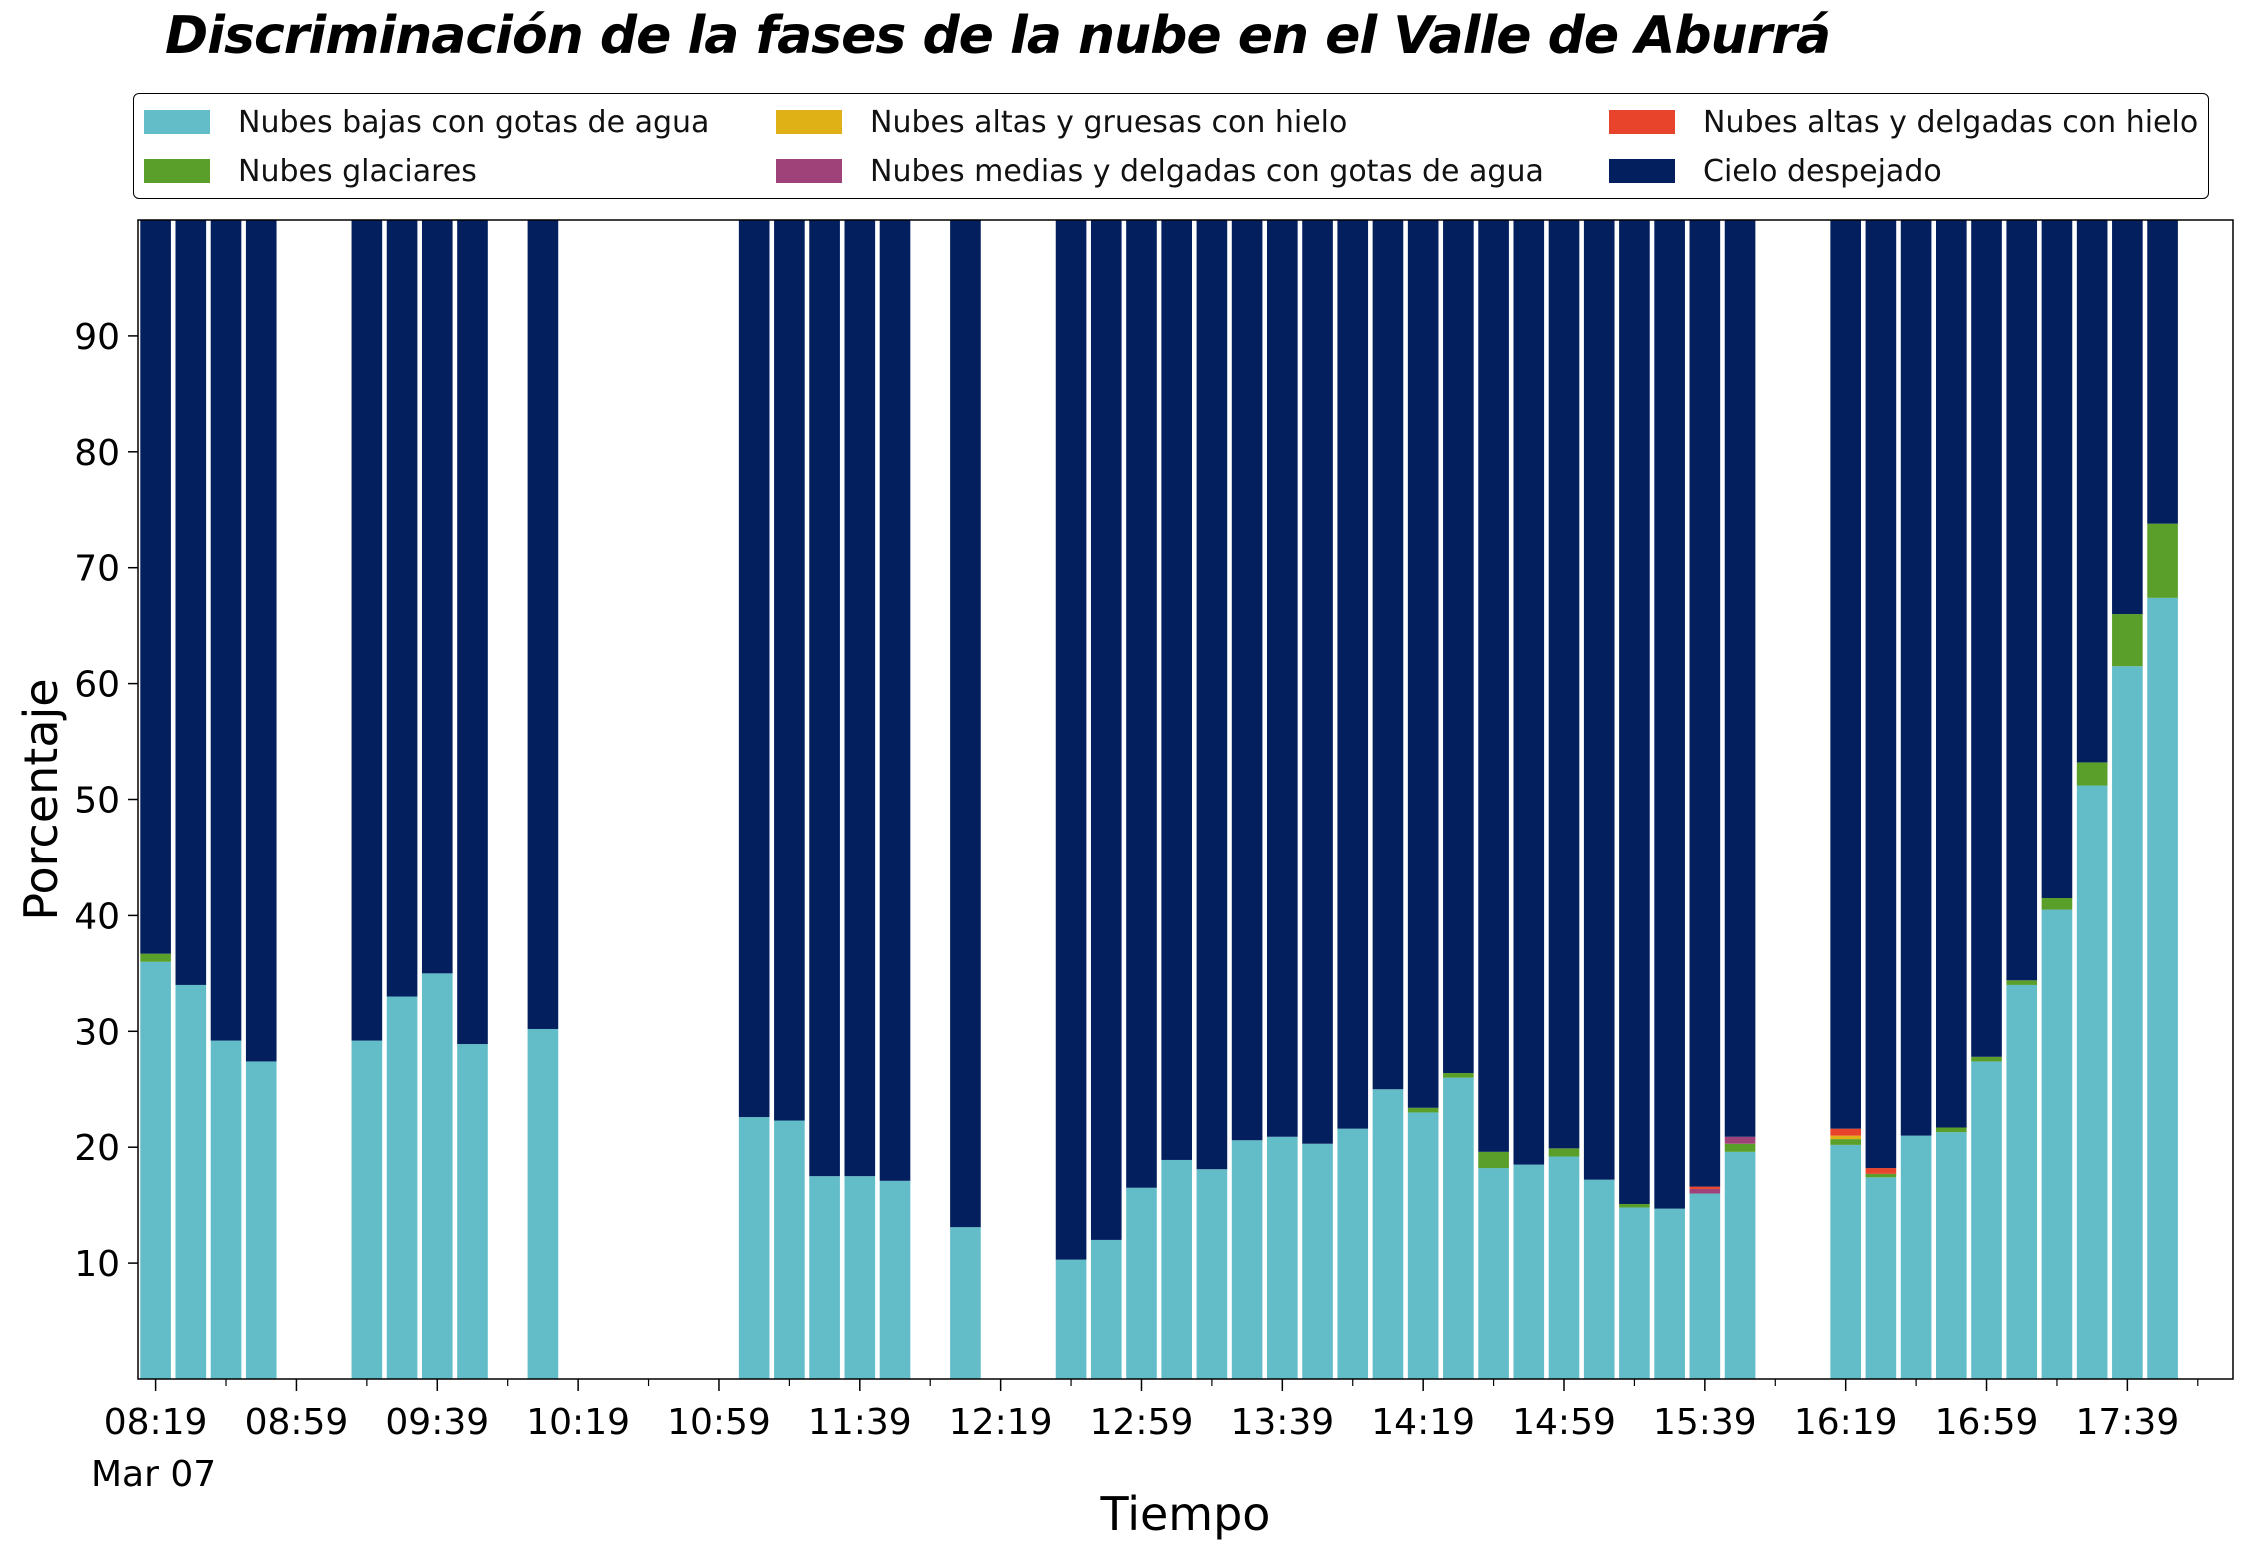 Image resolution: width=2244 pixels, height=1559 pixels. Describe the element at coordinates (1109, 122) in the screenshot. I see `legend-label: Nubes altas y gruesas con hielo` at that location.